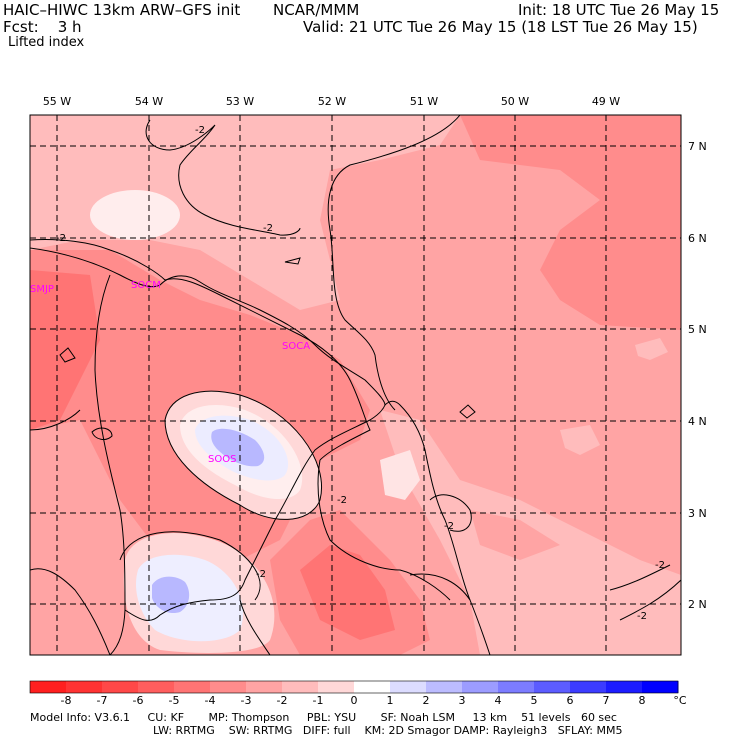  Describe the element at coordinates (570, 700) in the screenshot. I see `colorbar-label: 6` at that location.